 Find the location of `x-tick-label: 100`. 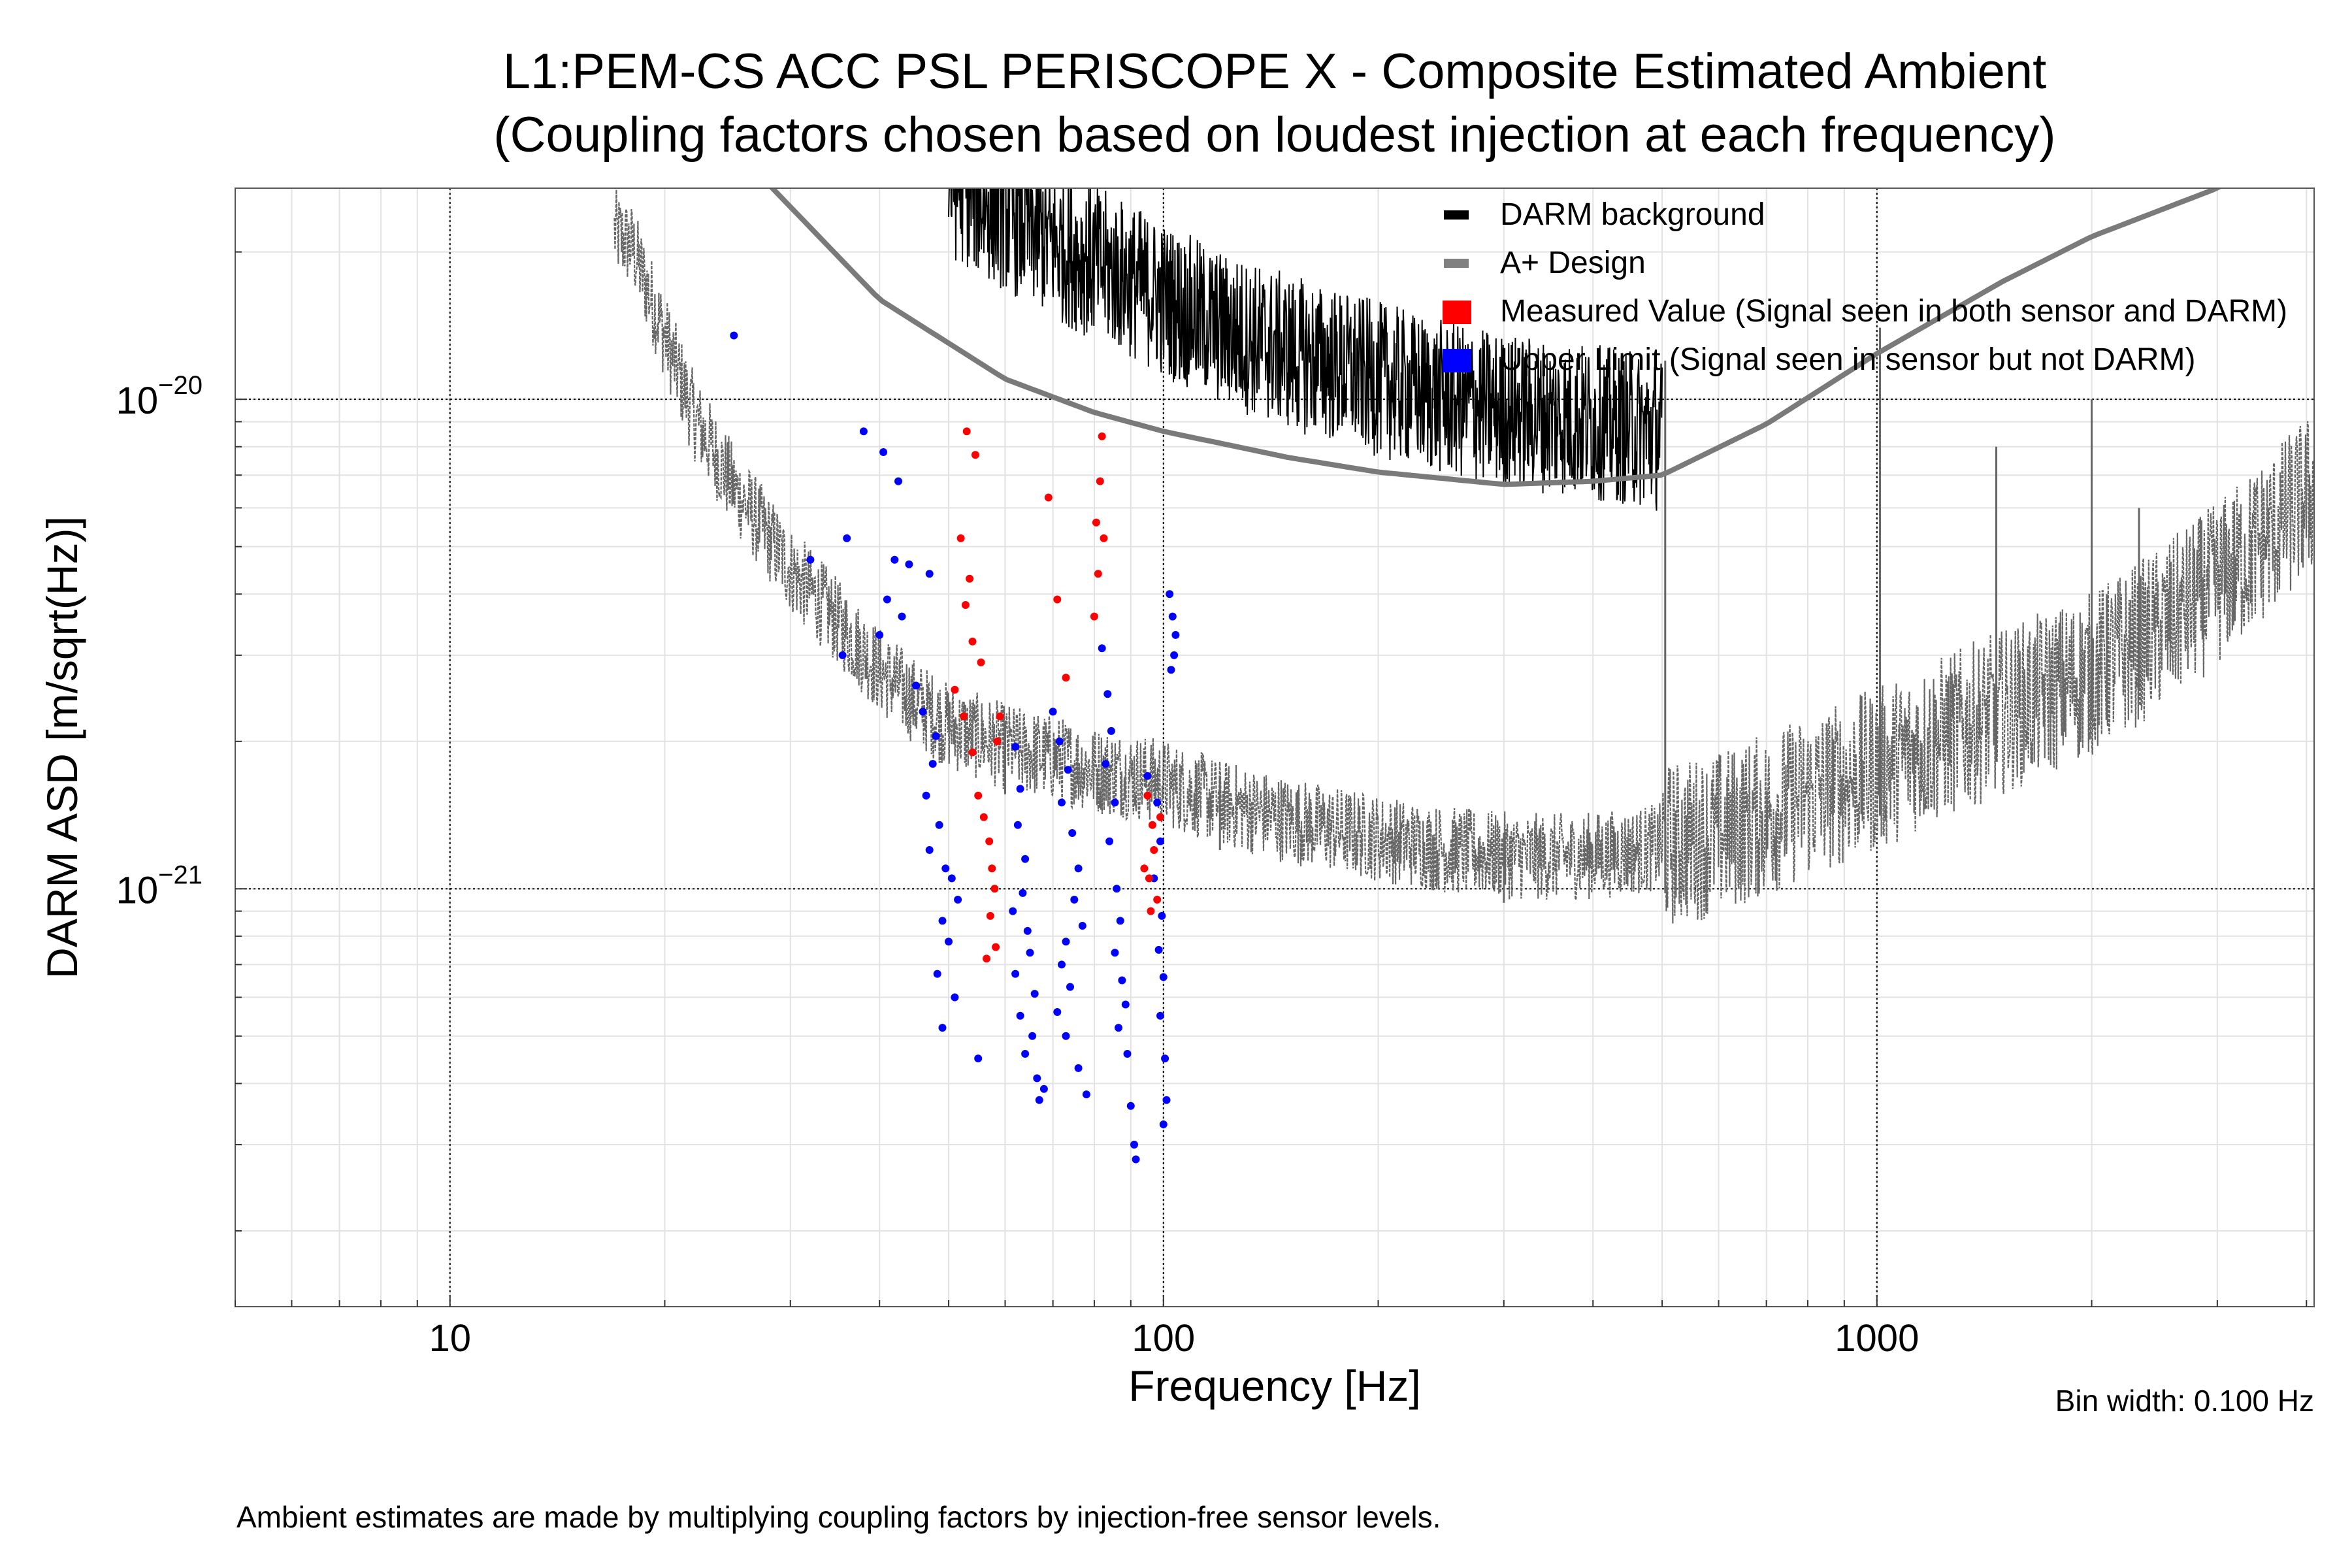

x-tick-label: 100 is located at coordinates (1163, 1338).